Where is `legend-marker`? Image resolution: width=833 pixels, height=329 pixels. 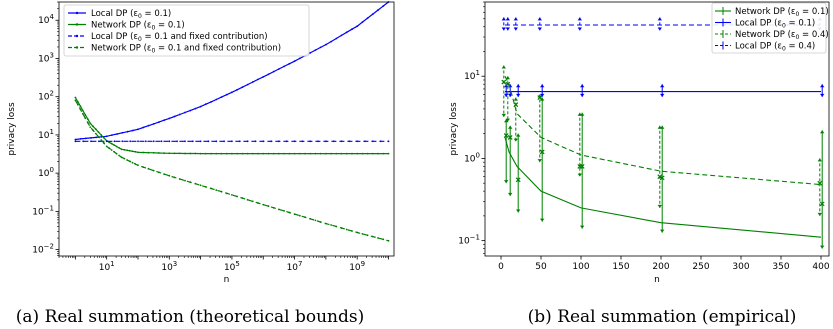 legend-marker is located at coordinates (77, 13).